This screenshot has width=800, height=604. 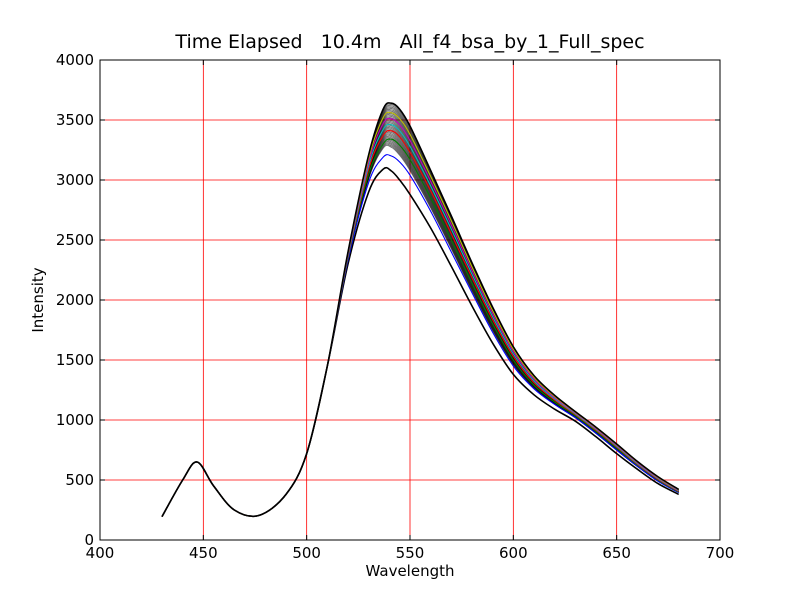 What do you see at coordinates (75, 120) in the screenshot?
I see `y-tick-label: 3500` at bounding box center [75, 120].